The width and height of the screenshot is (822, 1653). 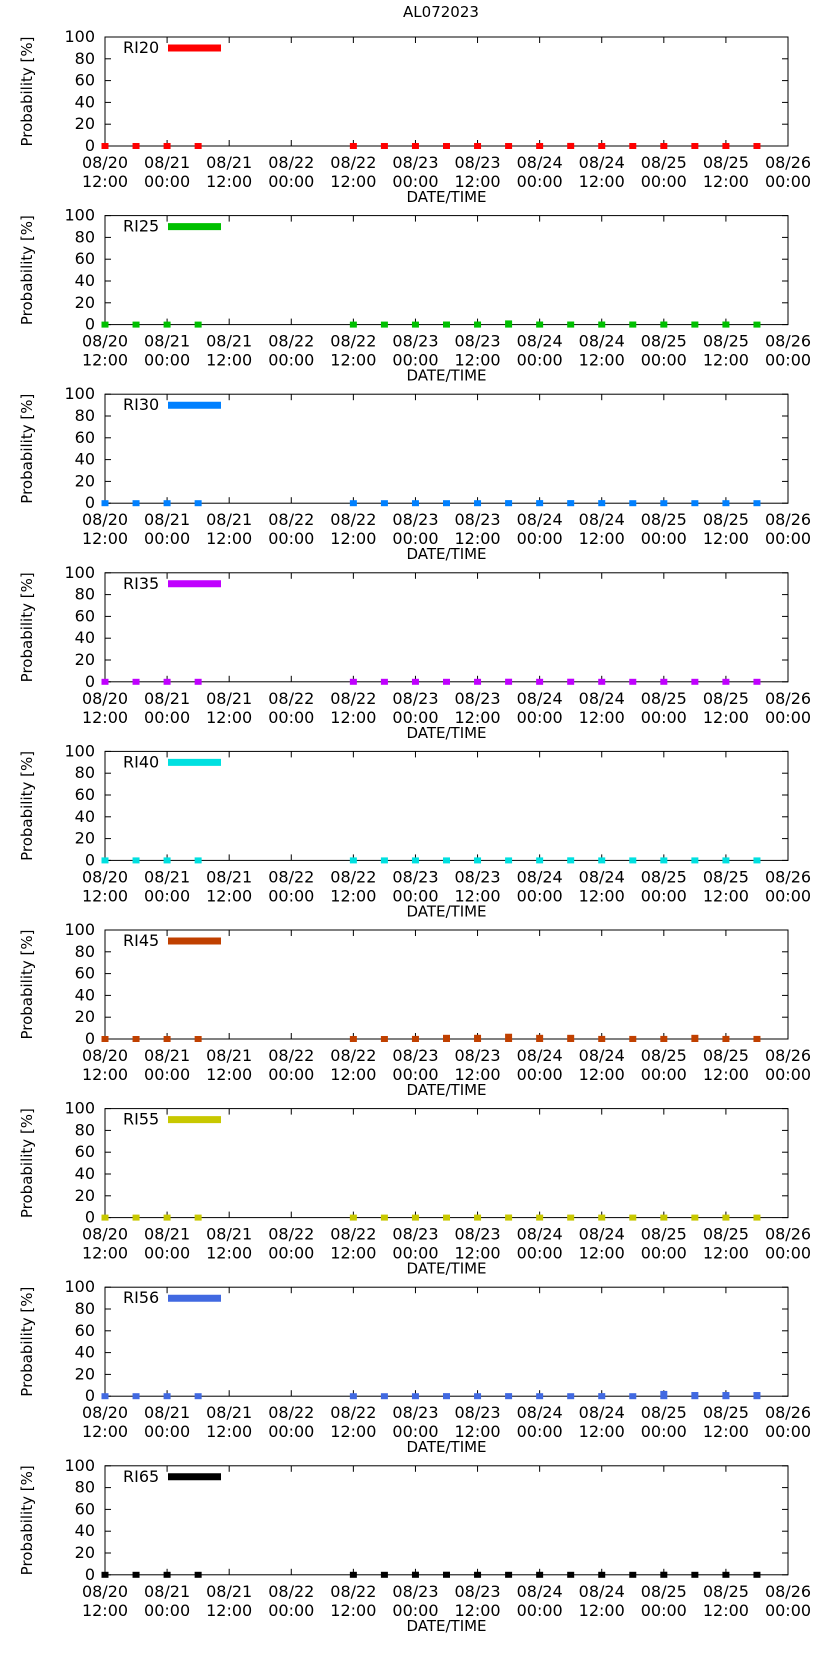 What do you see at coordinates (141, 226) in the screenshot?
I see `legend-label: RI25` at bounding box center [141, 226].